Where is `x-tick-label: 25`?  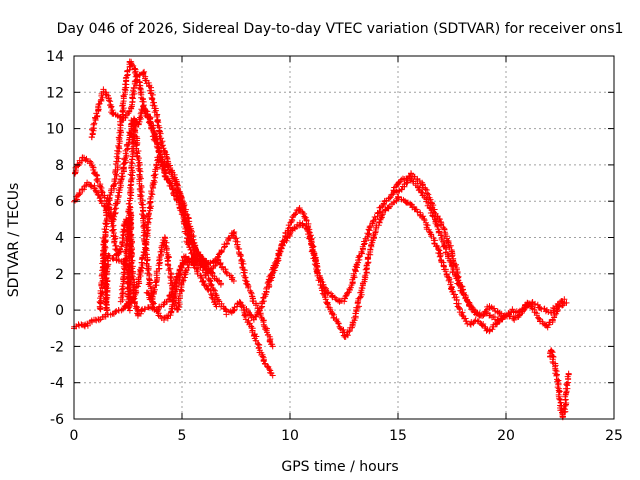 x-tick-label: 25 is located at coordinates (614, 436).